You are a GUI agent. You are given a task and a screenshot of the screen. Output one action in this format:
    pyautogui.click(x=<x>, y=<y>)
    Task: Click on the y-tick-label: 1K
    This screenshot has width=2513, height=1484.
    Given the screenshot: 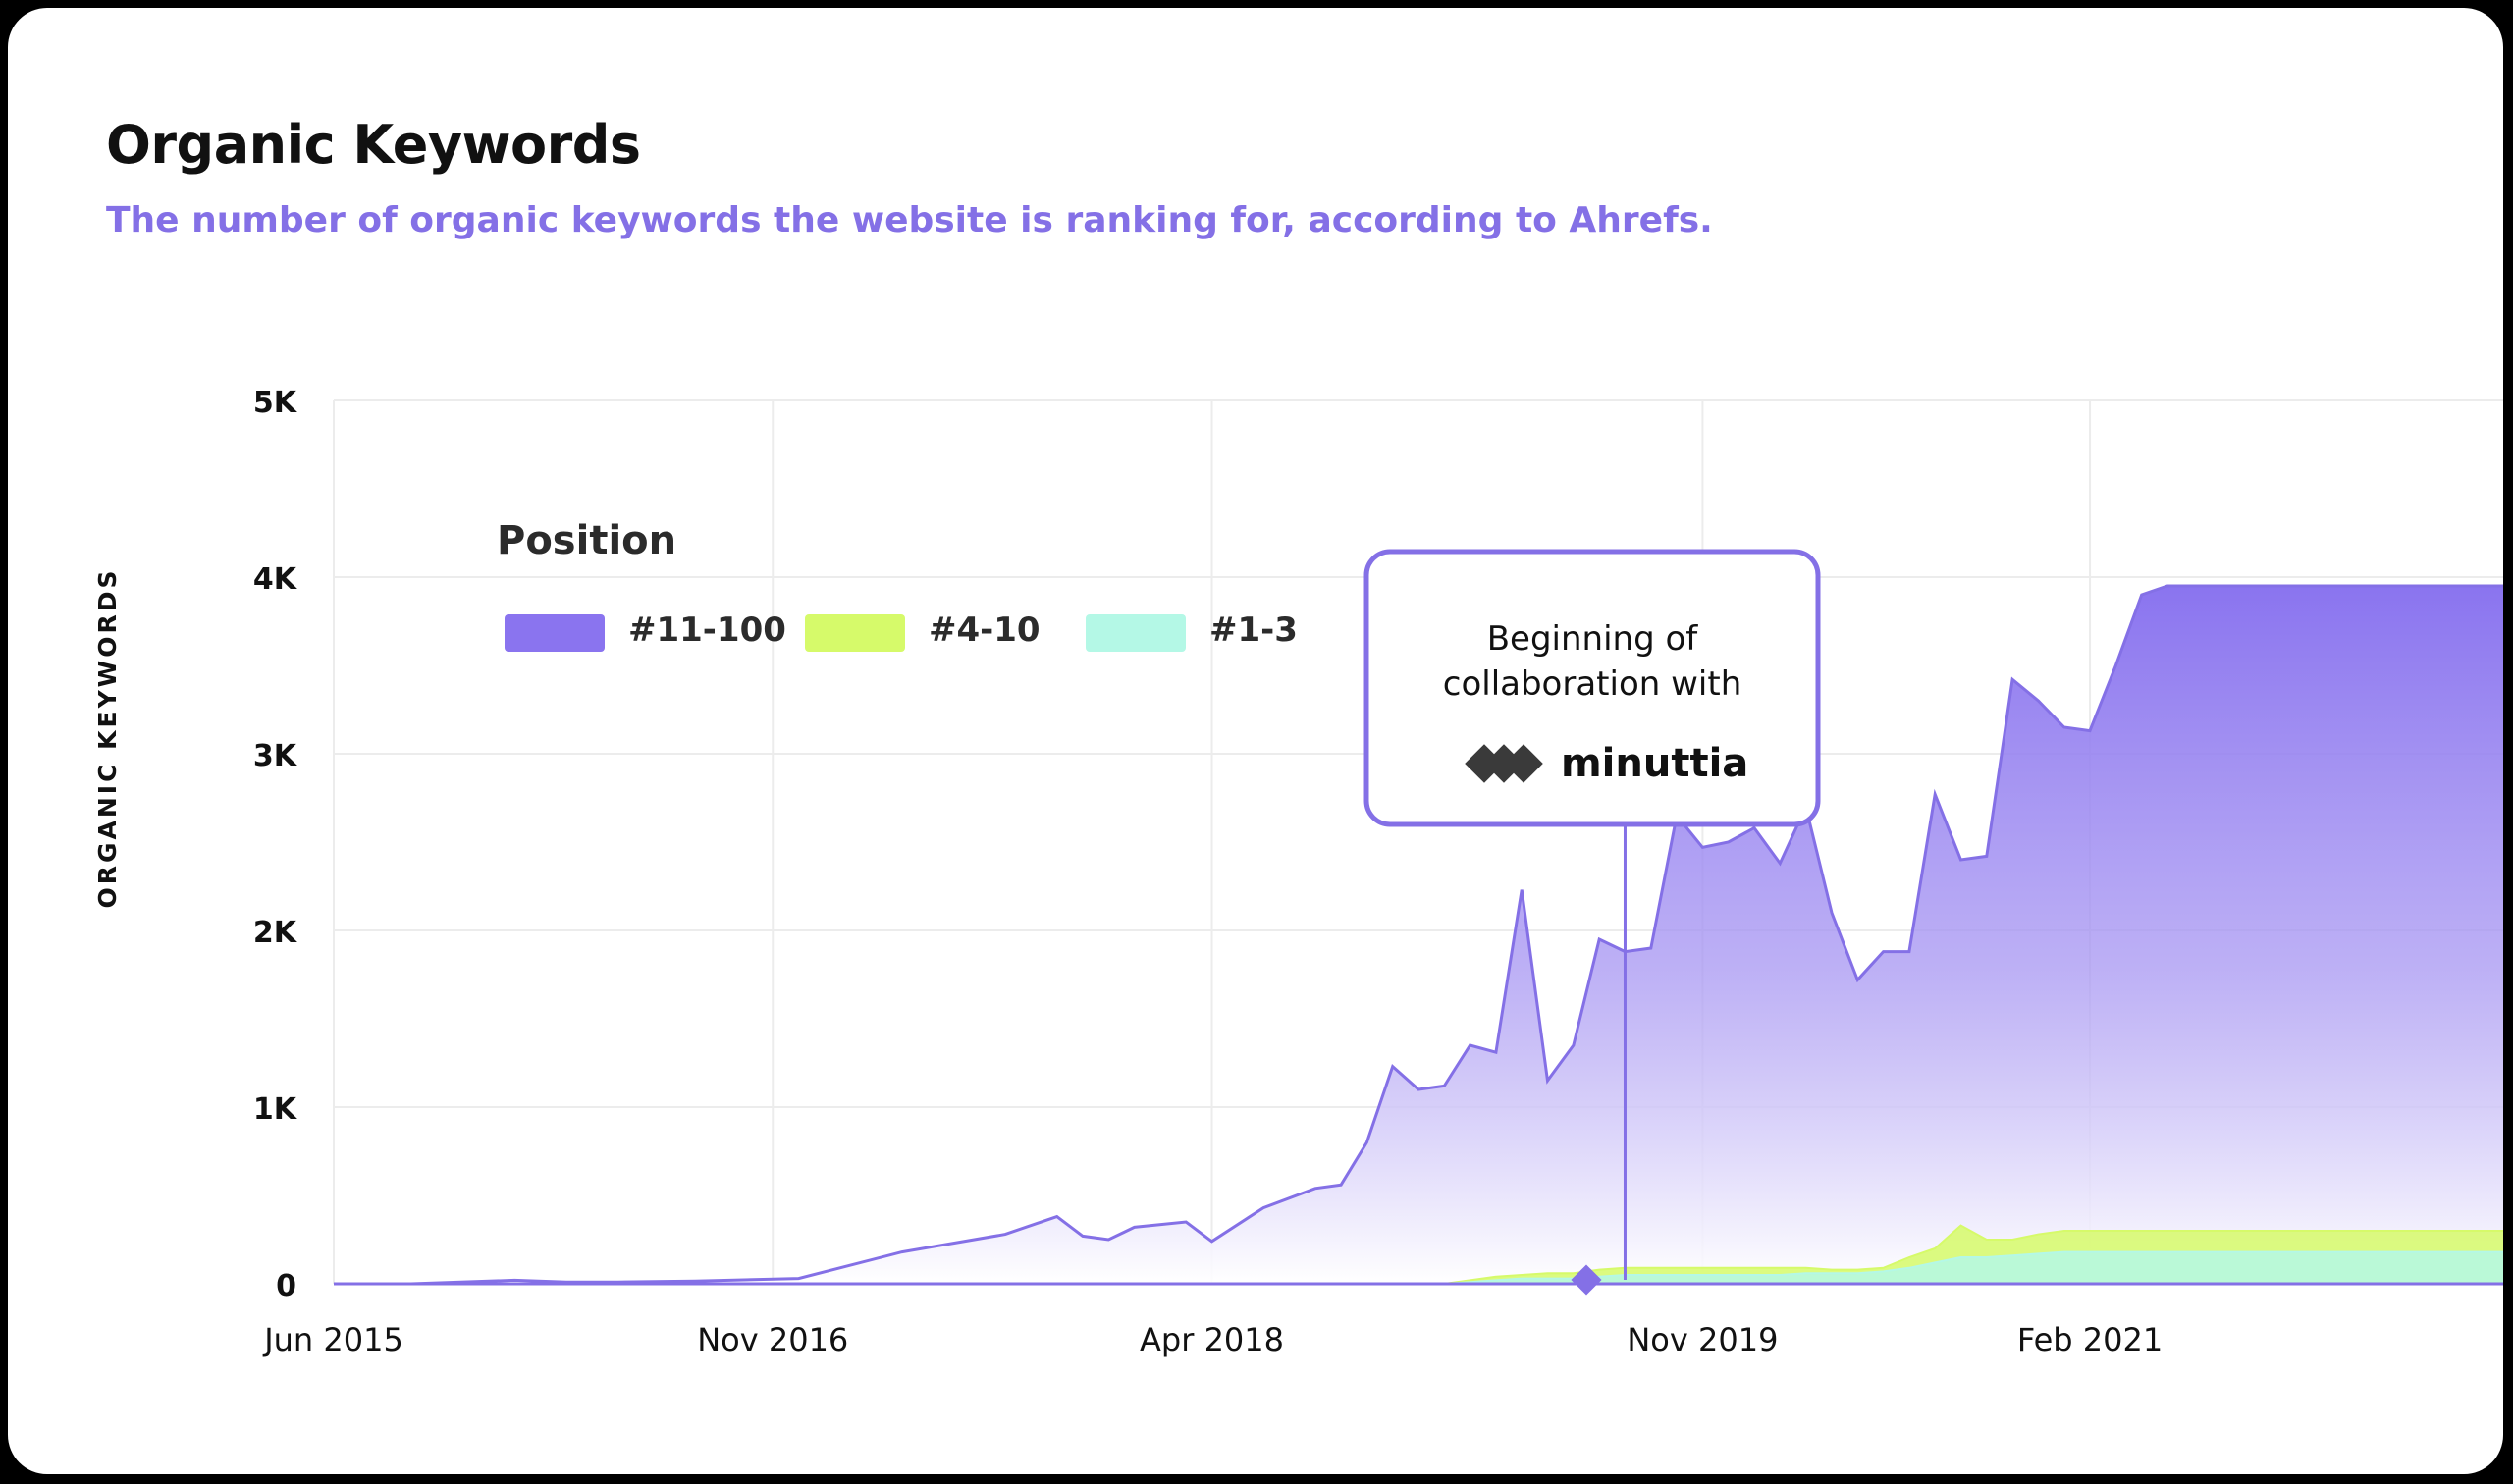 What is the action you would take?
    pyautogui.click(x=276, y=1109)
    